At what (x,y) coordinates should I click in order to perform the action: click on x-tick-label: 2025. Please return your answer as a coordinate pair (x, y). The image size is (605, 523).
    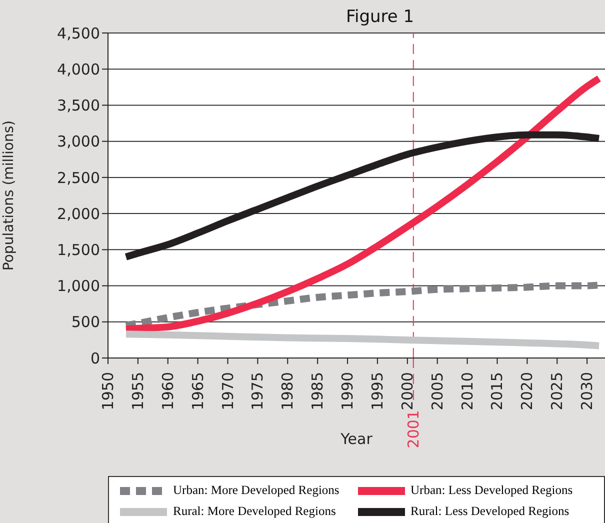
    Looking at the image, I should click on (557, 391).